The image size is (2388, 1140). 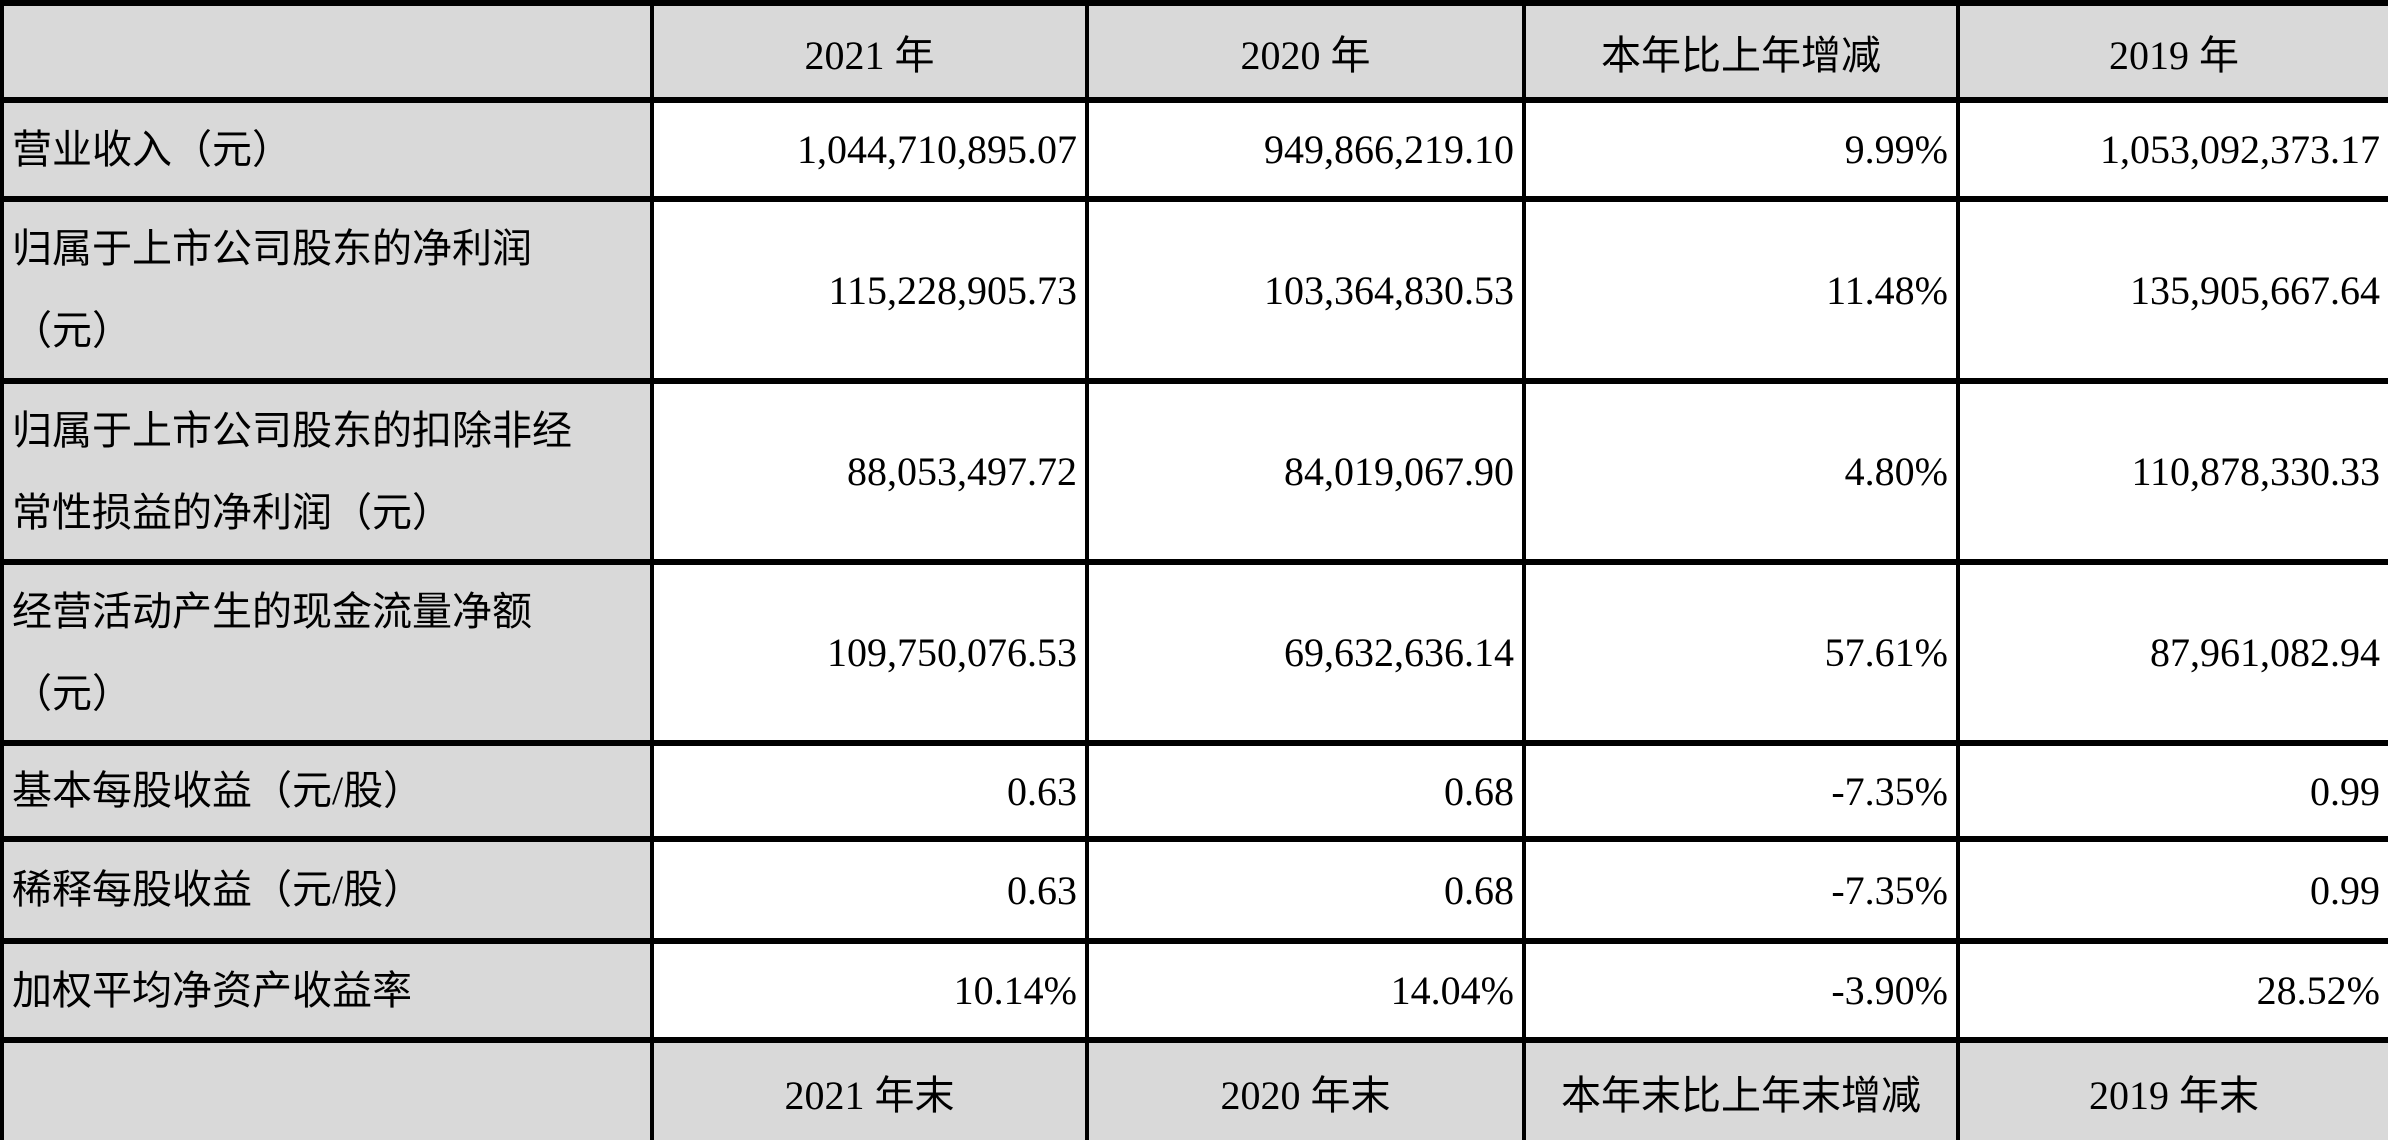 What do you see at coordinates (327, 791) in the screenshot?
I see `row-label: 基本每股收益（元/股）` at bounding box center [327, 791].